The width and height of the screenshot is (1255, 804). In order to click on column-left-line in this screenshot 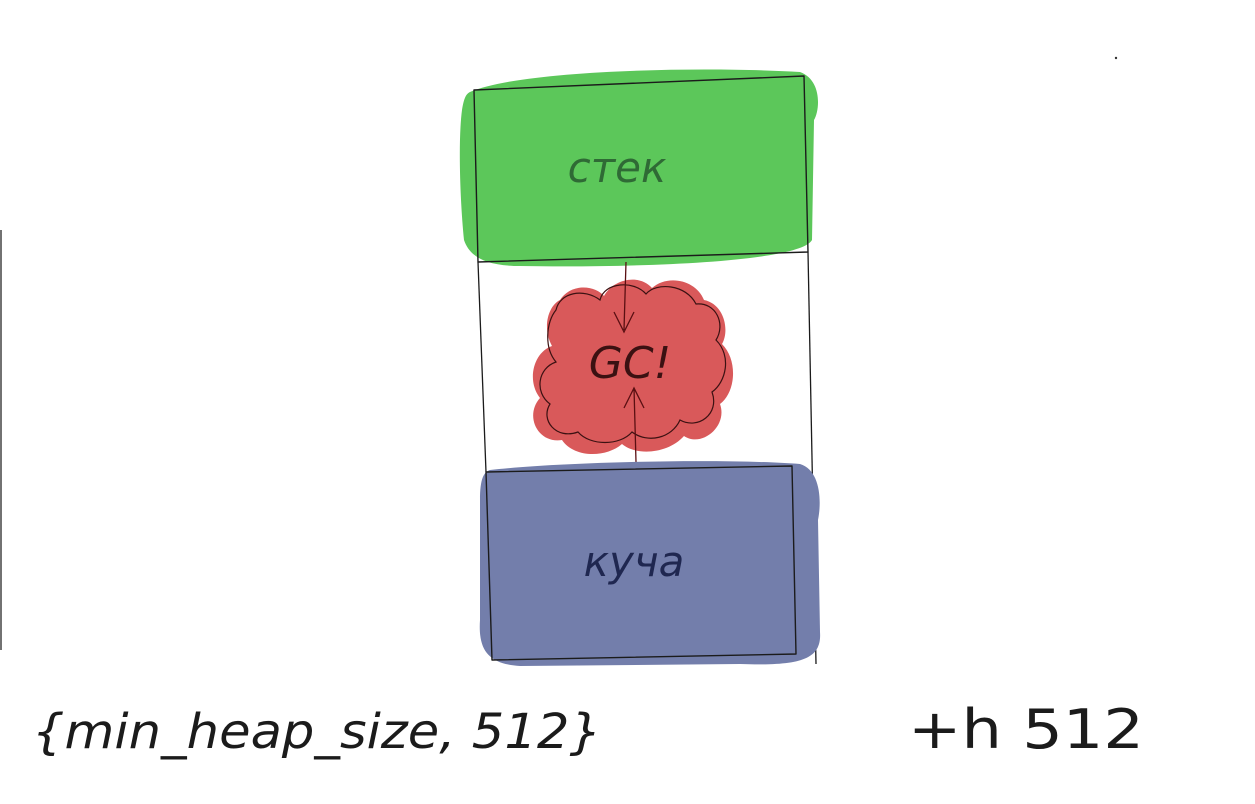, I will do `click(482, 367)`.